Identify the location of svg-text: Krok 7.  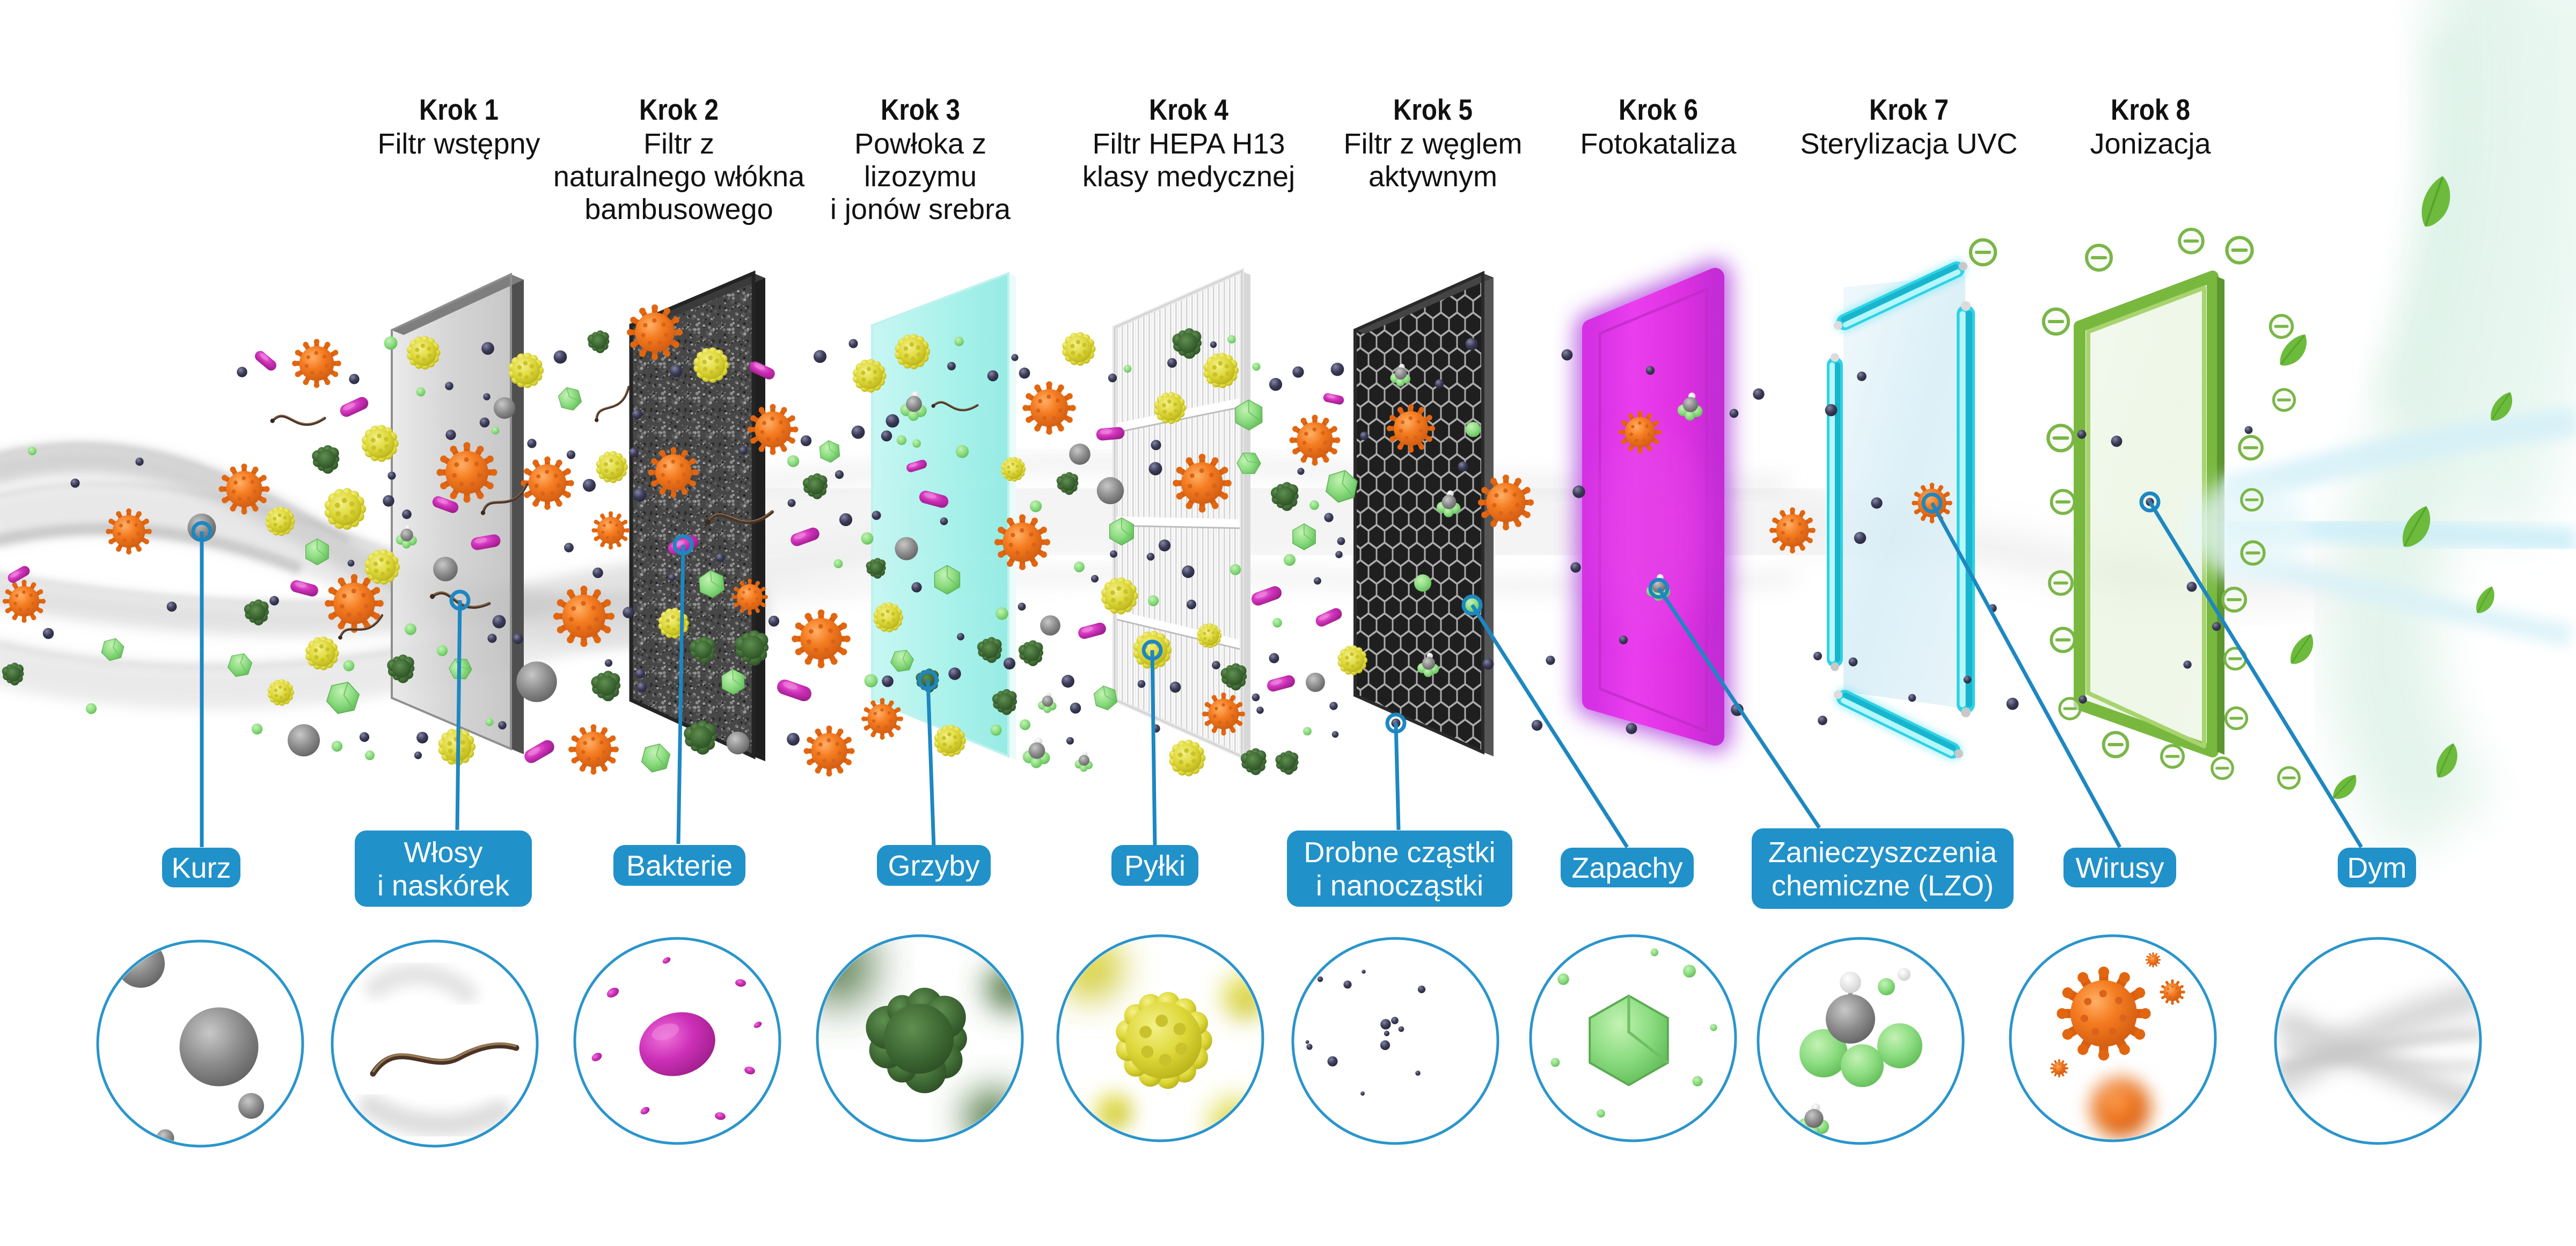
(1909, 109).